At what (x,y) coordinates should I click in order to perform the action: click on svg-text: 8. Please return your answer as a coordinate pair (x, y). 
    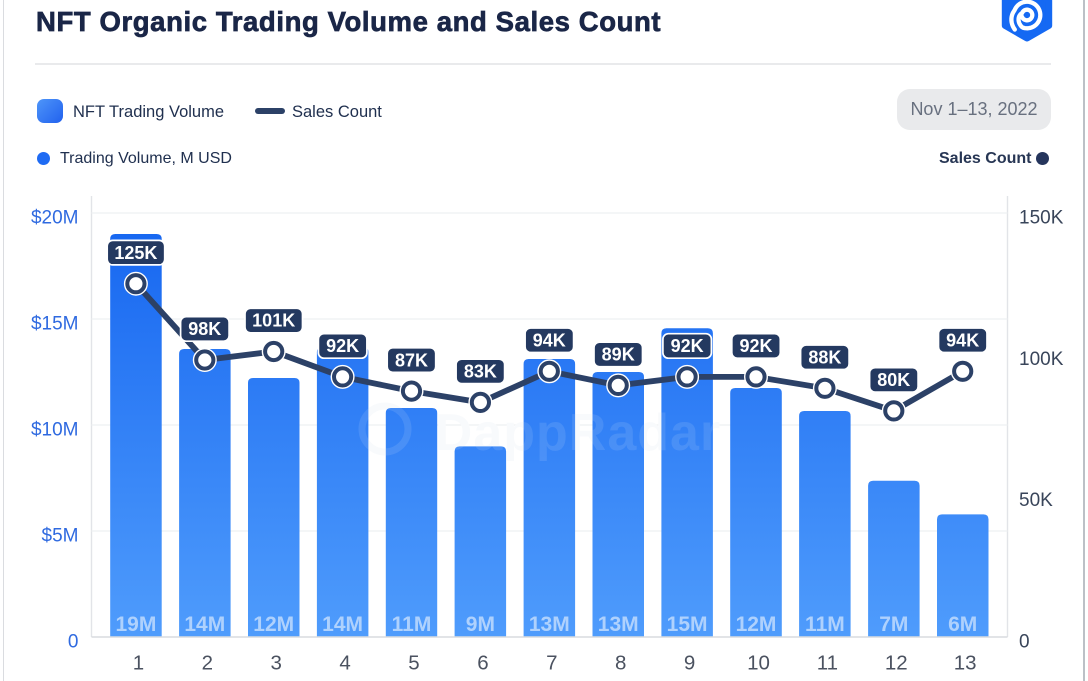
    Looking at the image, I should click on (620, 662).